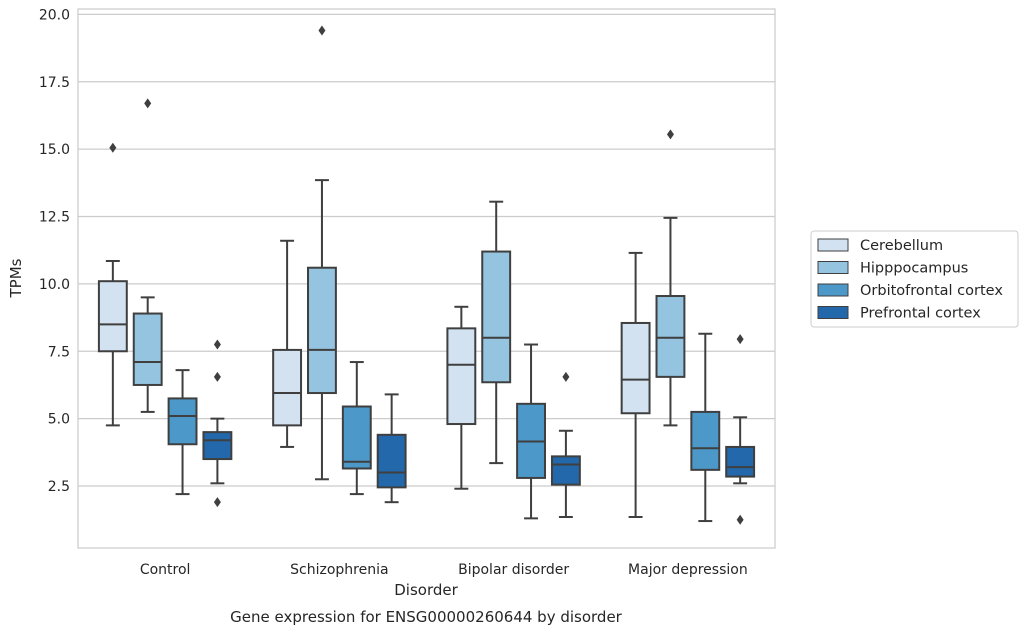 Image resolution: width=1028 pixels, height=634 pixels. I want to click on legend-label: Prefrontal cortex, so click(920, 314).